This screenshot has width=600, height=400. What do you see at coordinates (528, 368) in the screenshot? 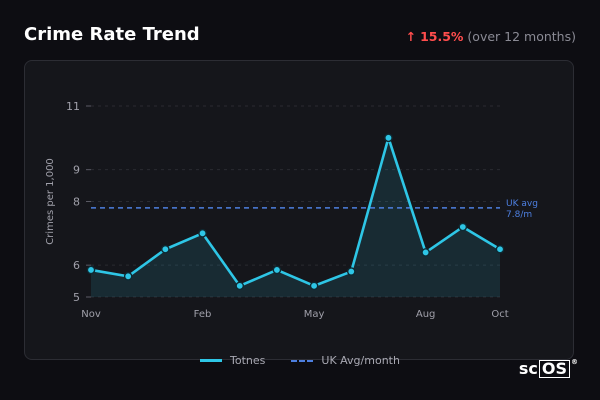
I see `logo-text: sc` at bounding box center [528, 368].